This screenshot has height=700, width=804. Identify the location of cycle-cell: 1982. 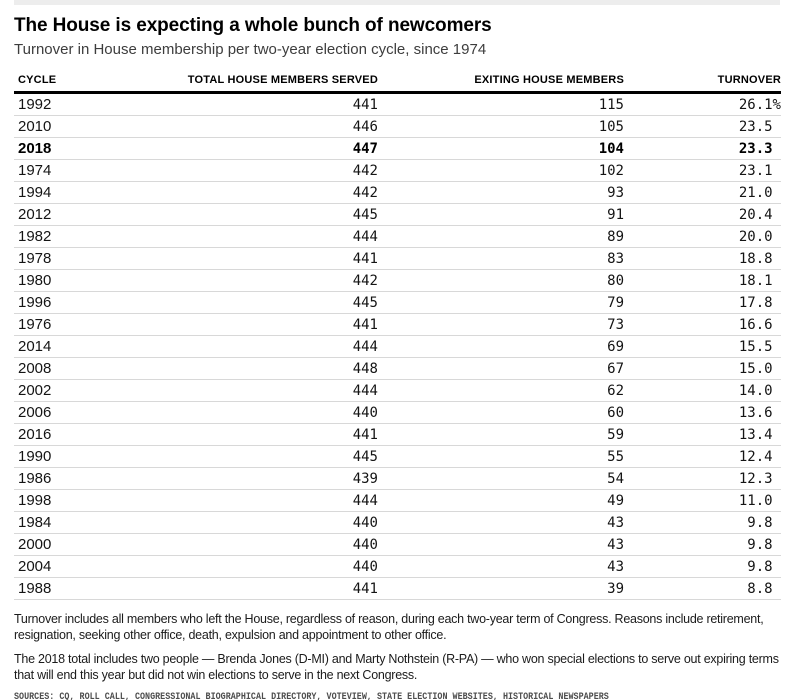
(69, 236).